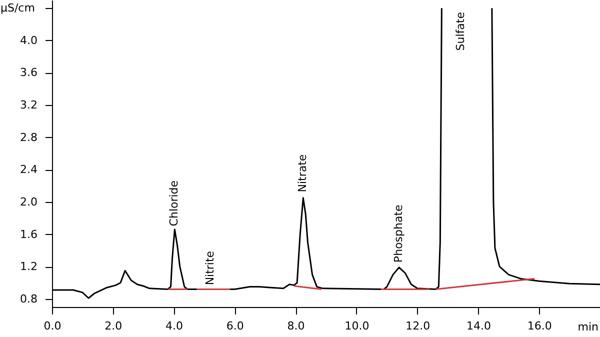 The height and width of the screenshot is (337, 600). Describe the element at coordinates (418, 326) in the screenshot. I see `x-tick-label: 12.0` at that location.